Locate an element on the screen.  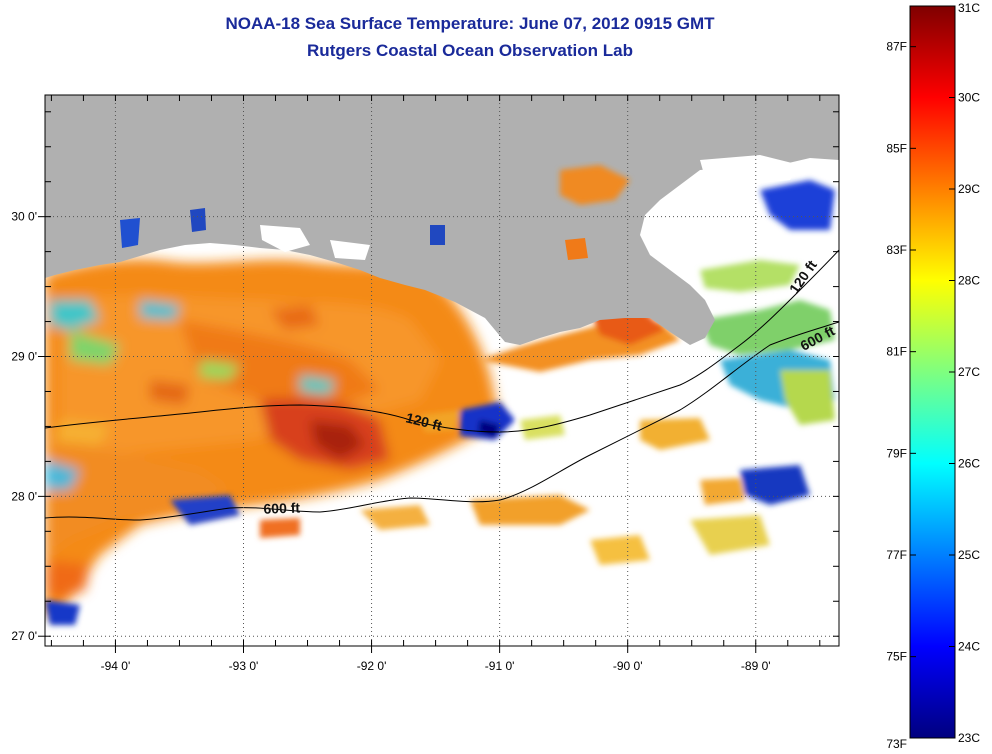
colorbar-fahrenheit-label: 81F is located at coordinates (896, 352).